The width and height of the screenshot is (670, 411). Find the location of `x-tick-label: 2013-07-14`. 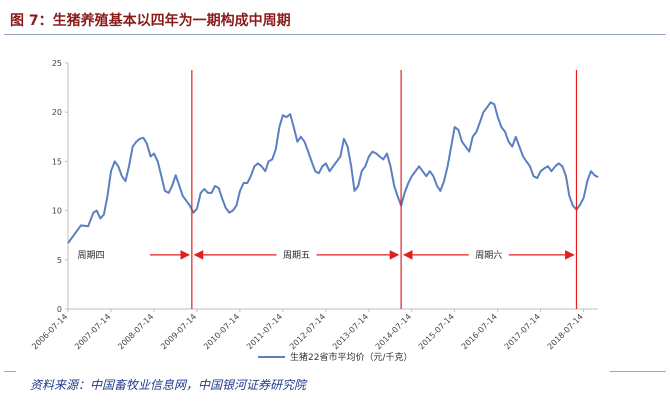

x-tick-label: 2013-07-14 is located at coordinates (350, 331).